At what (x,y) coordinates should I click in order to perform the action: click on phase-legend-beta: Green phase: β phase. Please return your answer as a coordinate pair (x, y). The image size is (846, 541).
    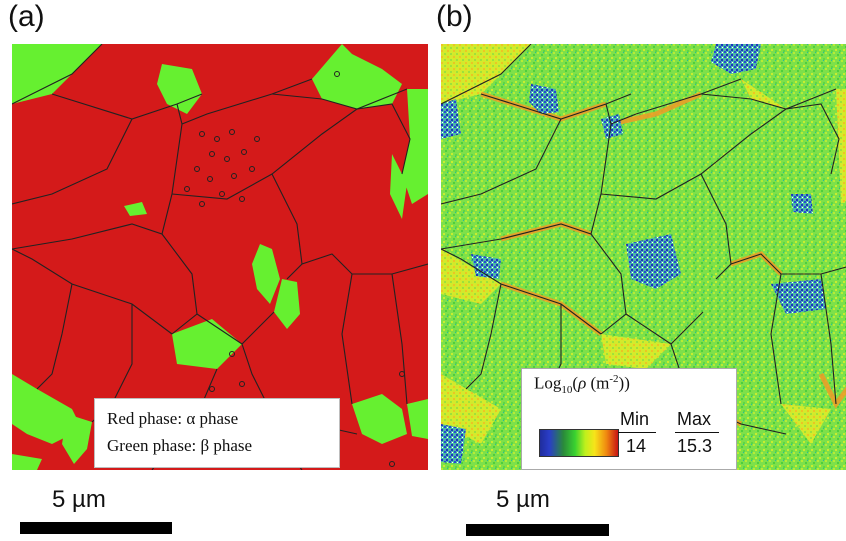
    Looking at the image, I should click on (180, 445).